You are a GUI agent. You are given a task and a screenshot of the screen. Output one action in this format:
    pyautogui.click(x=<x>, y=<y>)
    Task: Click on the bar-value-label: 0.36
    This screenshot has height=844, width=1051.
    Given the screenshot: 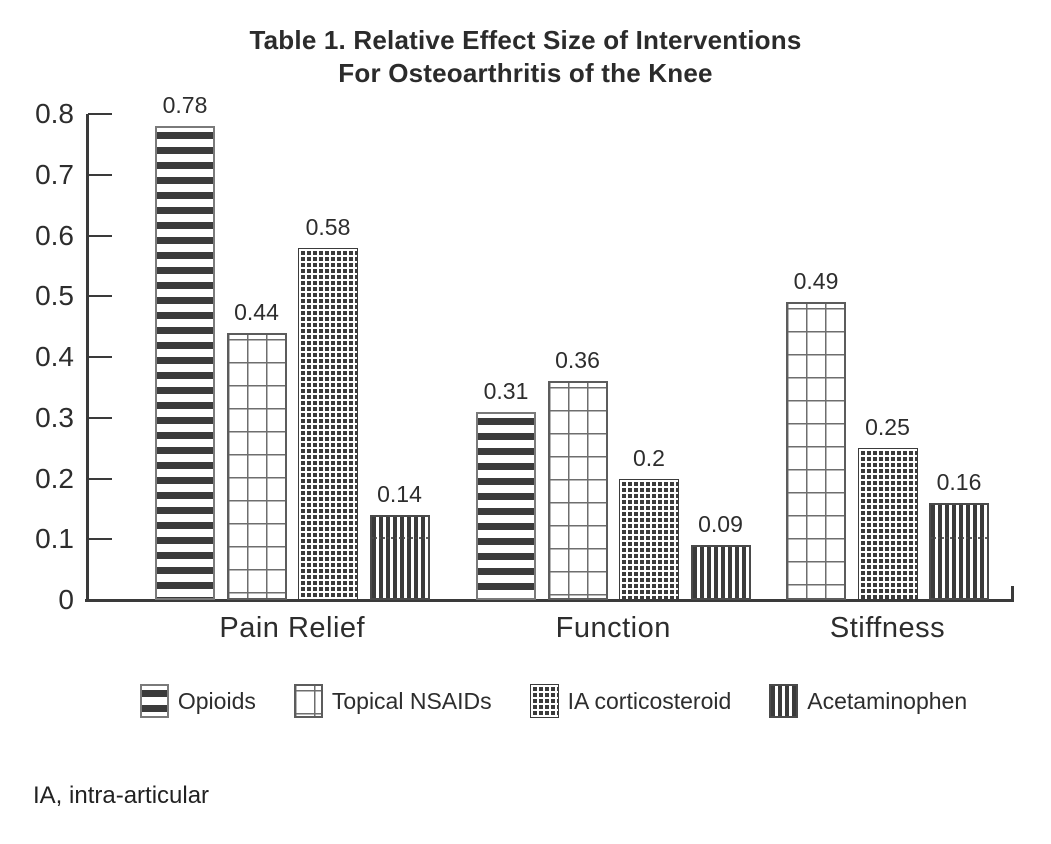 What is the action you would take?
    pyautogui.click(x=577, y=360)
    